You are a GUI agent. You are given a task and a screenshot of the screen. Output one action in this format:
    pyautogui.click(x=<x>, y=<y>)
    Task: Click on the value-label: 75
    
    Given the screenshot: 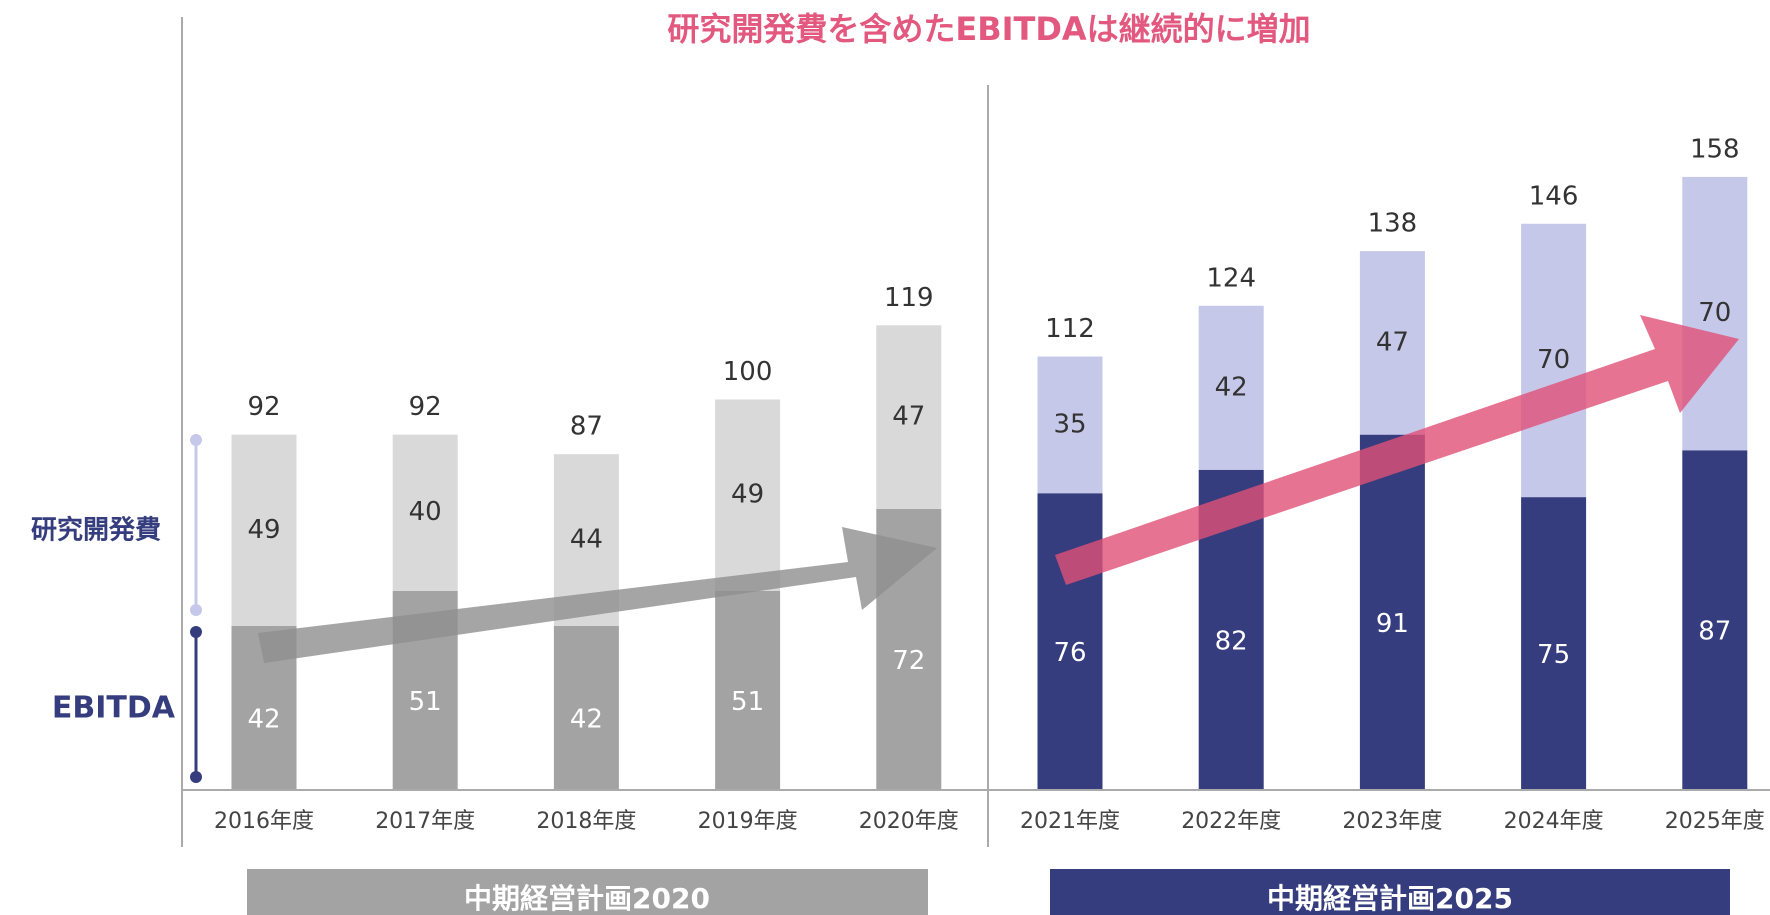 What is the action you would take?
    pyautogui.click(x=1553, y=655)
    